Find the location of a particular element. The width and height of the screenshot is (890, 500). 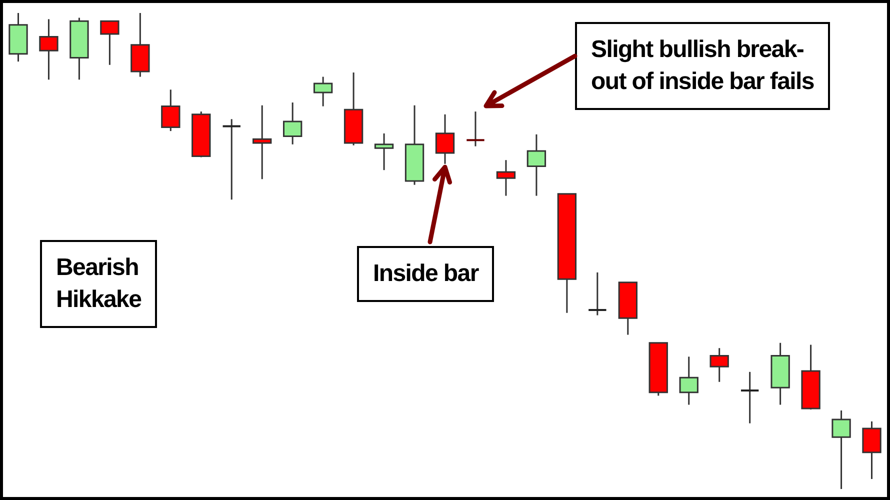

annotation: Bearish Hikkake is located at coordinates (99, 284).